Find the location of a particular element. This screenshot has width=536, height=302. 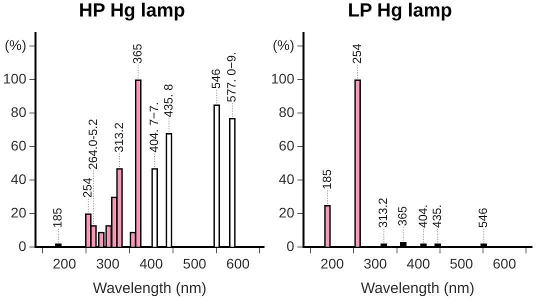

annotation: 404. is located at coordinates (423, 216).